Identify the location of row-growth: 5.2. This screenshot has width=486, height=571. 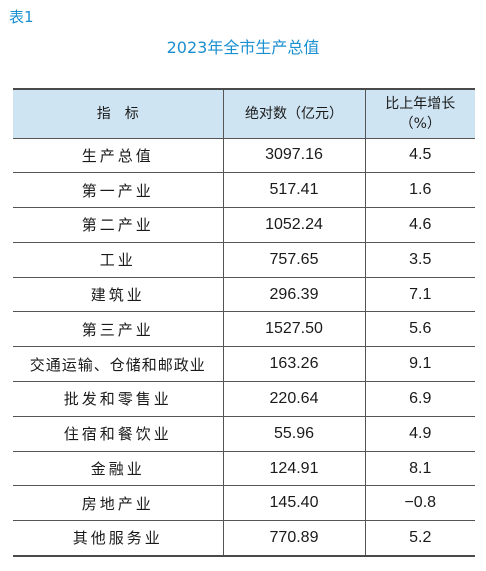
(419, 538).